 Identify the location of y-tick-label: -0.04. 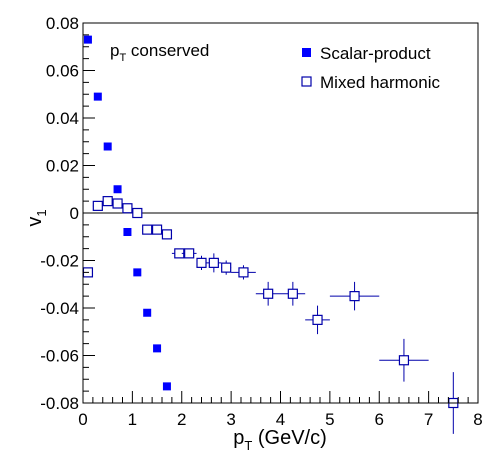
(59, 308).